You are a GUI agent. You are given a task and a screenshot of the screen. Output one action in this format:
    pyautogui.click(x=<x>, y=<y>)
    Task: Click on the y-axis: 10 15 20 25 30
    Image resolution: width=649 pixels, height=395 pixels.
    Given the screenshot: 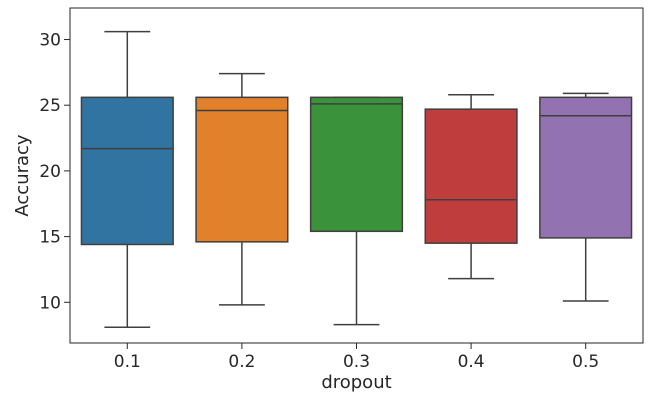 What is the action you would take?
    pyautogui.click(x=54, y=172)
    